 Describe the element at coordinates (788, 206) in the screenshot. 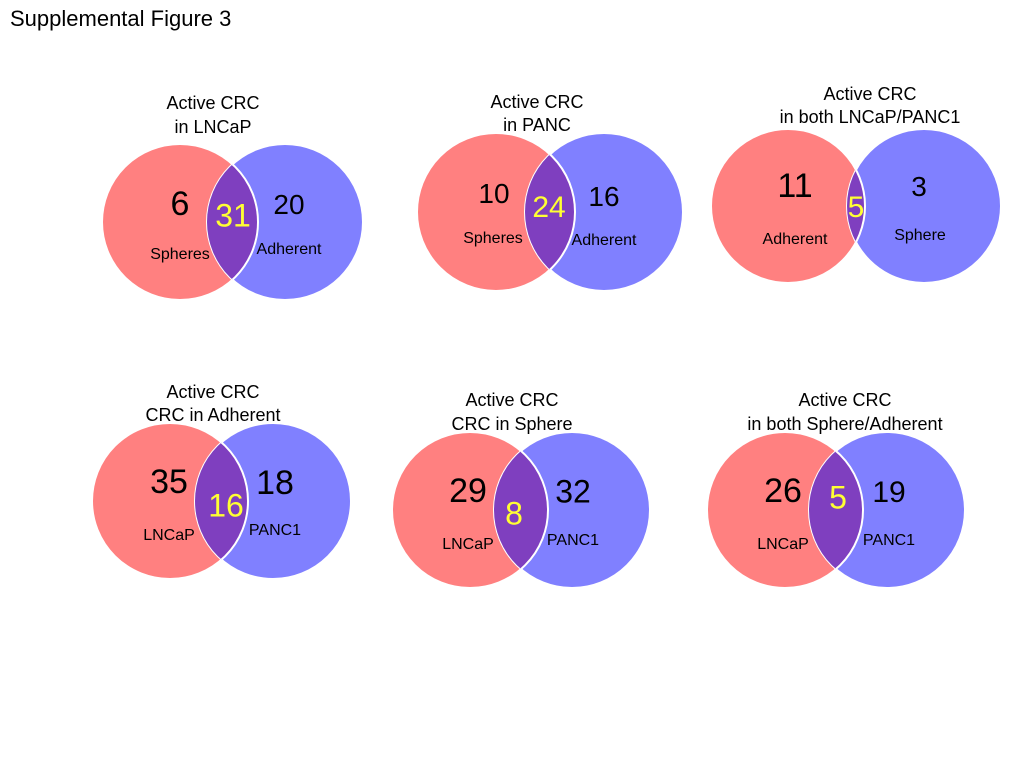

I see `venn-left-circle` at that location.